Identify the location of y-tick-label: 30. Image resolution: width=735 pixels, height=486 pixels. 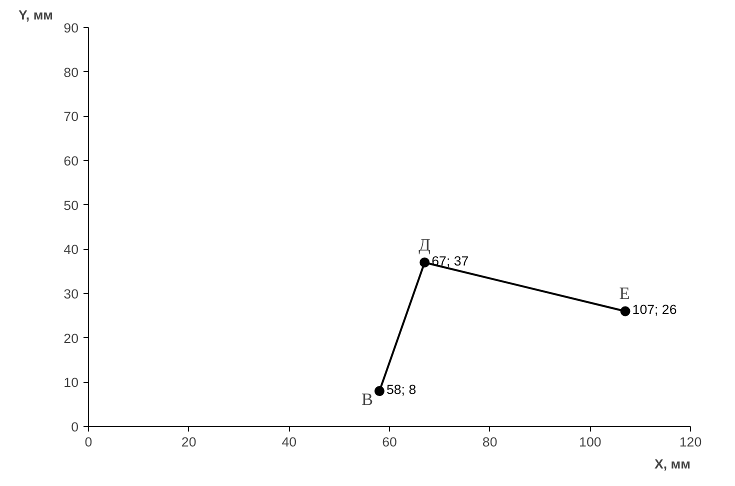
(71, 294).